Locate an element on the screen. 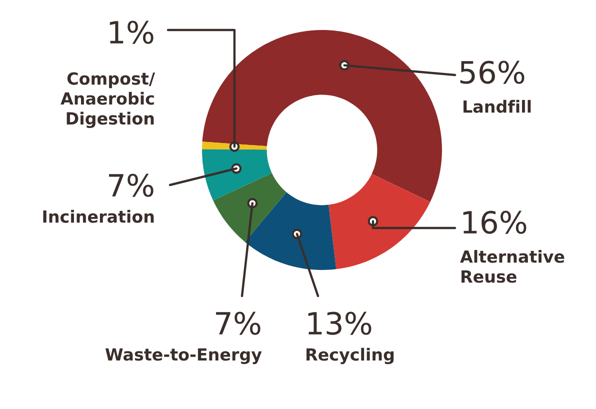 Image resolution: width=596 pixels, height=409 pixels. data-label: 56% is located at coordinates (492, 72).